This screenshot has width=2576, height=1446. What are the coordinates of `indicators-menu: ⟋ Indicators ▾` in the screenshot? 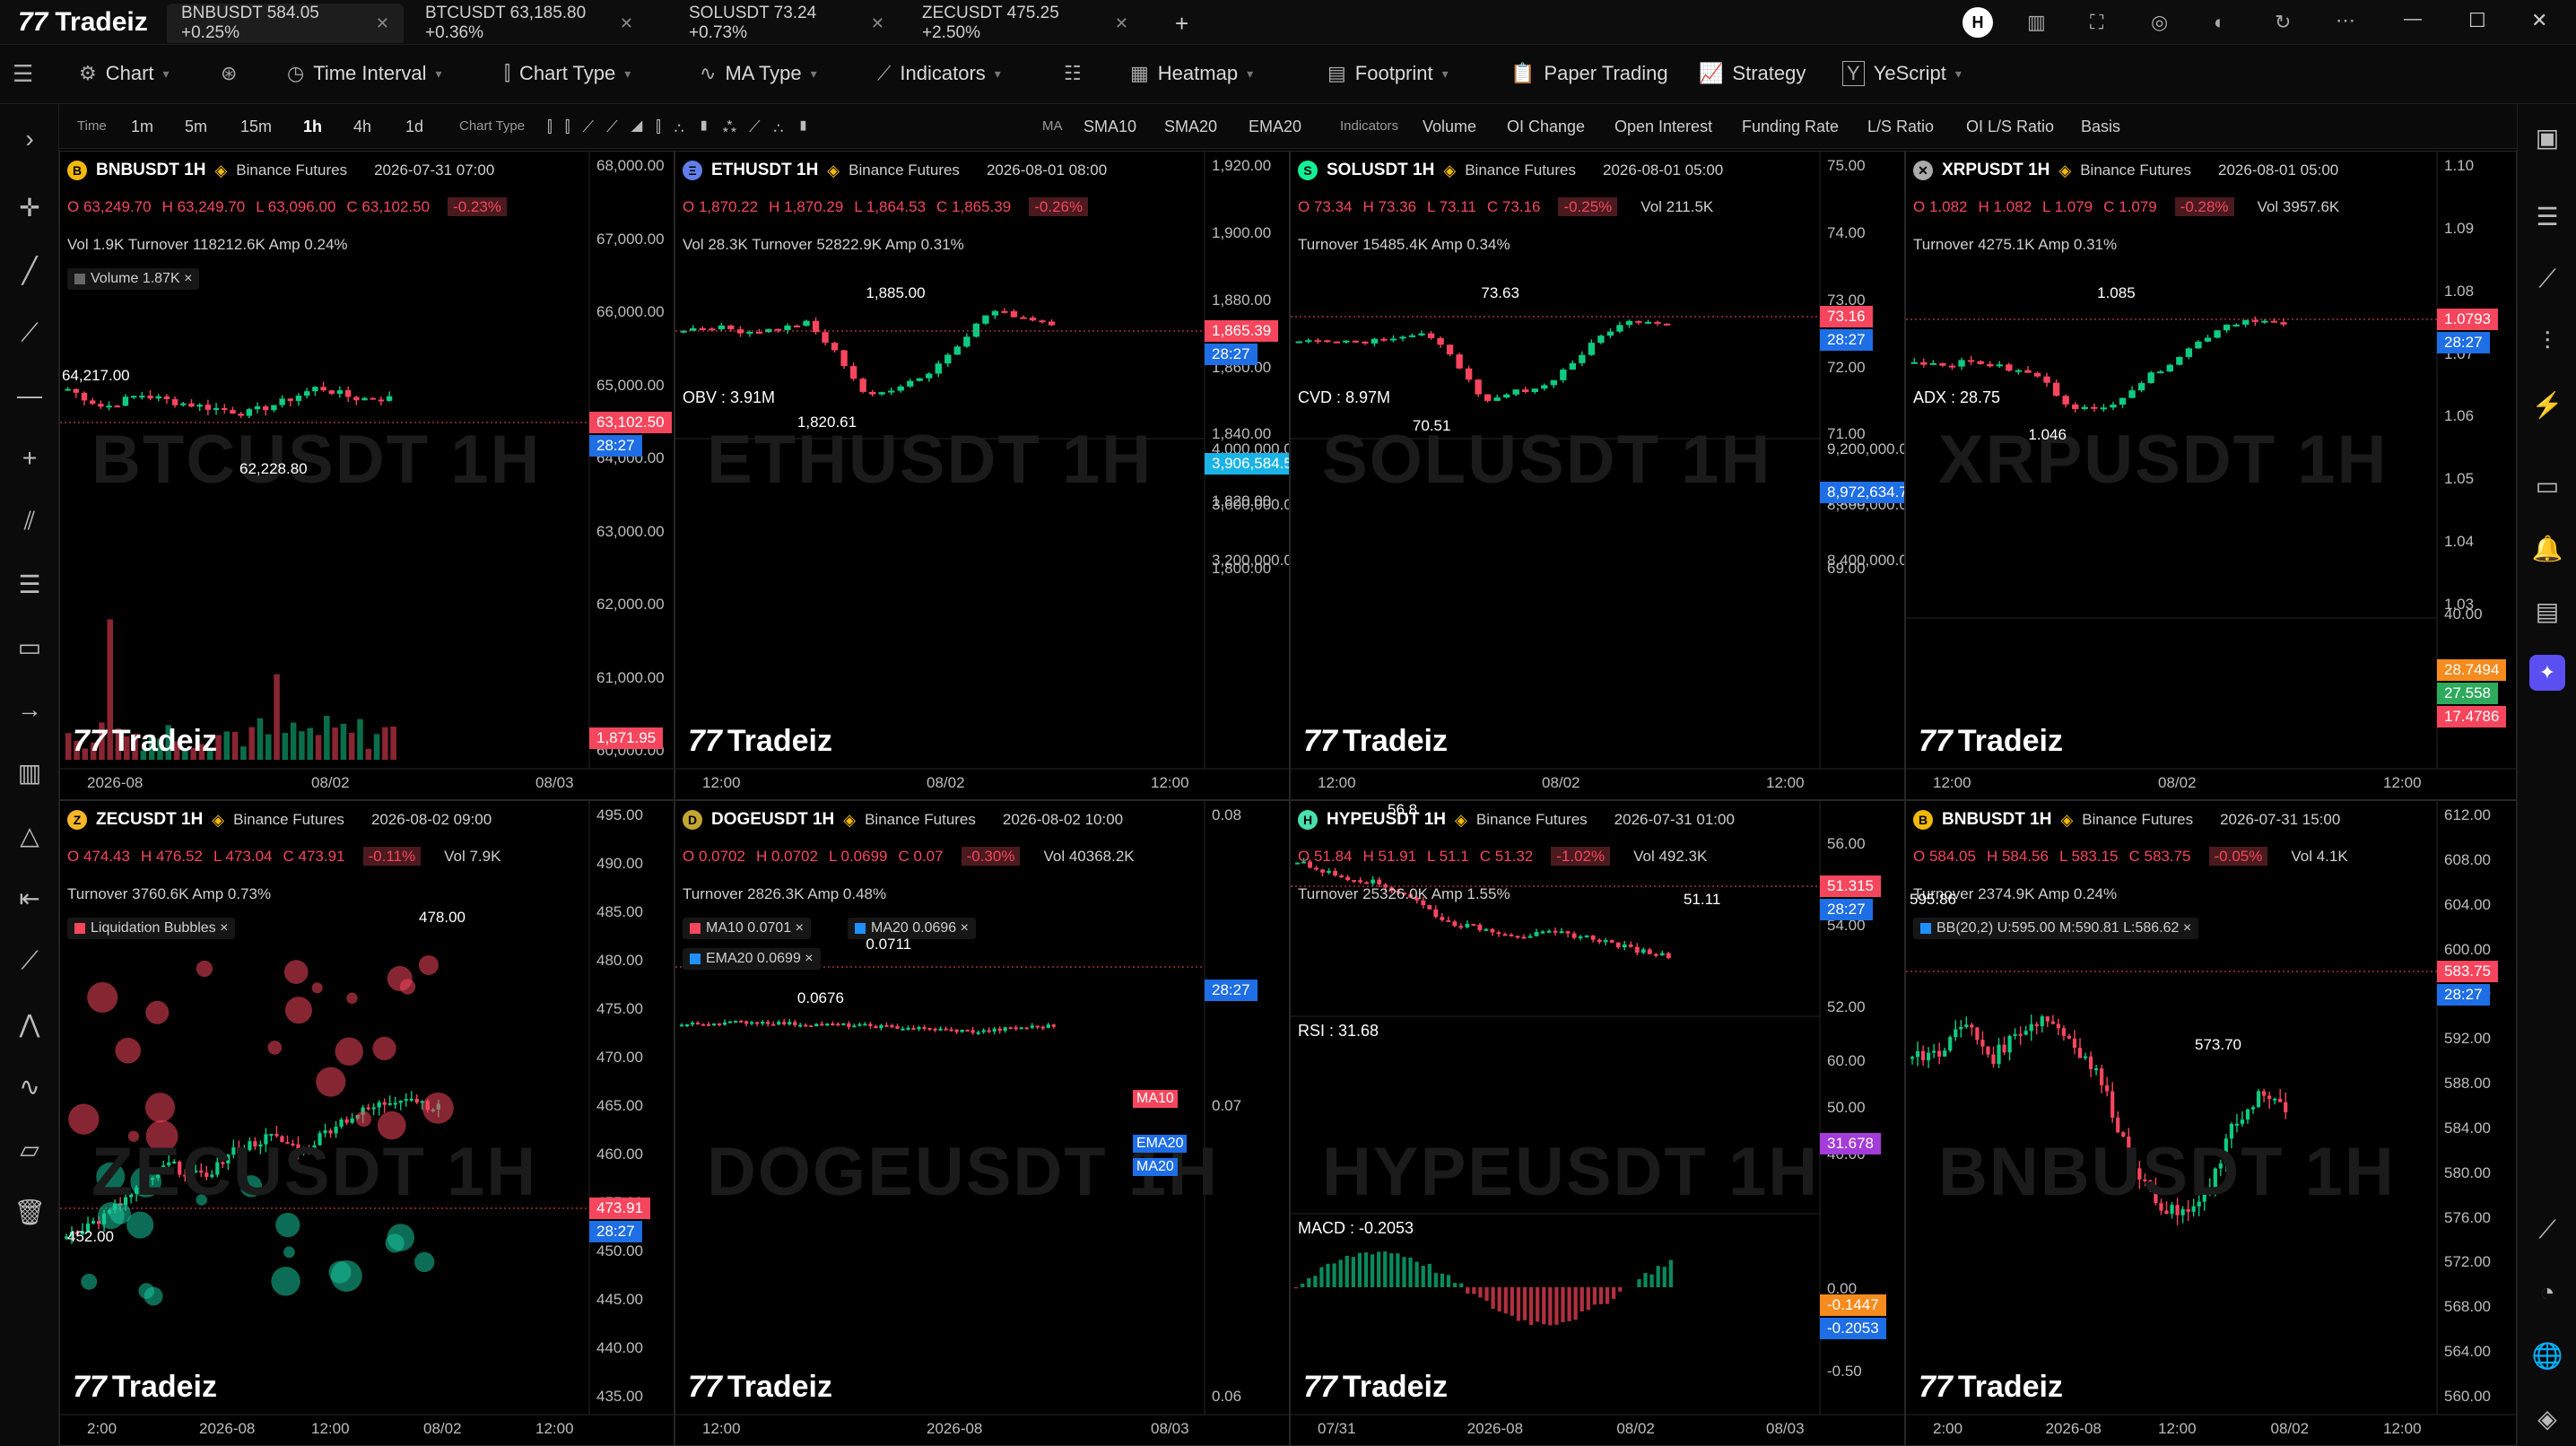 It's located at (939, 73).